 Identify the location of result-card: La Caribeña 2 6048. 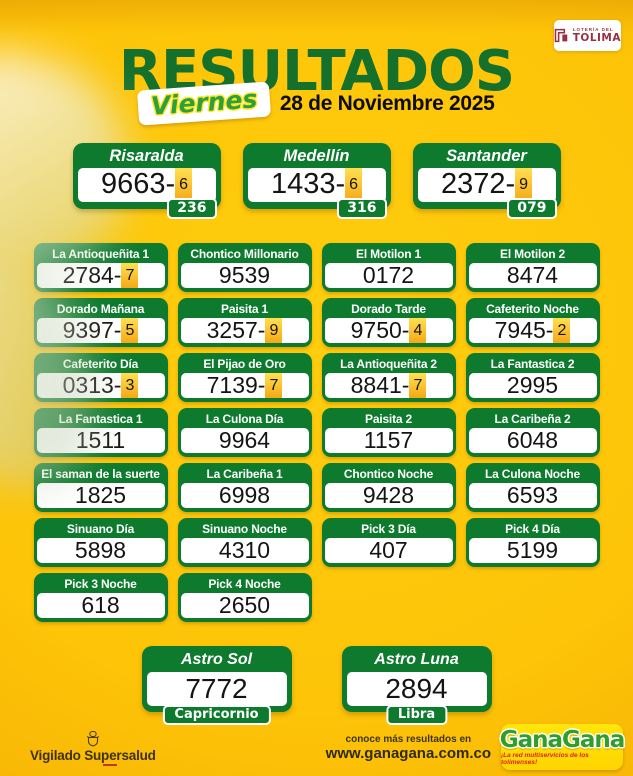
(532, 432).